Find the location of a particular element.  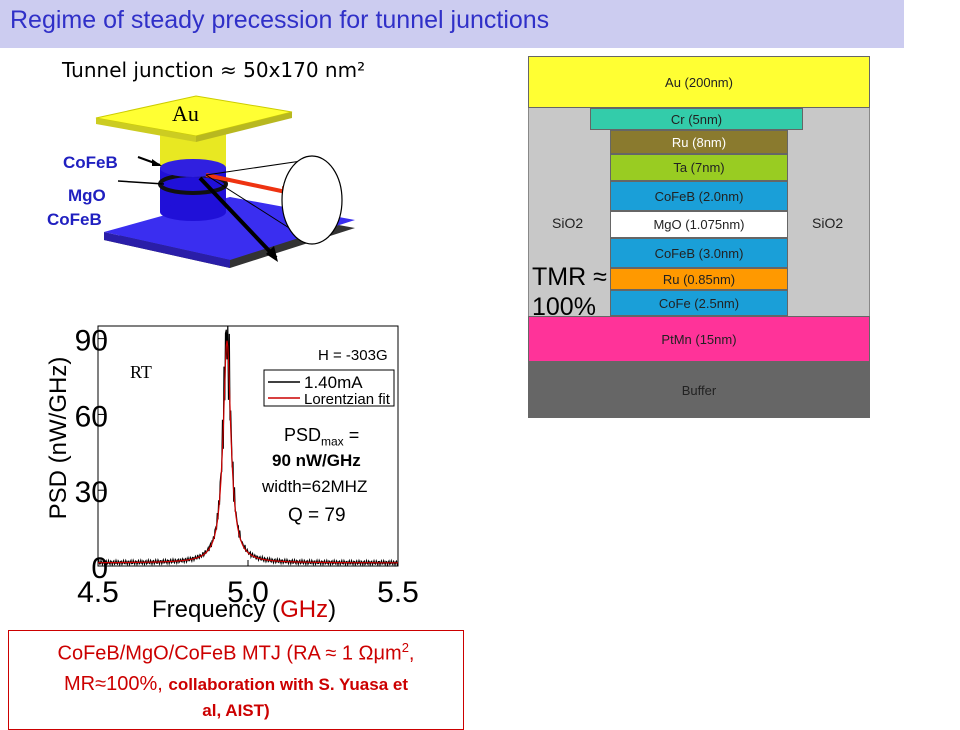

junction-schematic is located at coordinates (225, 181).